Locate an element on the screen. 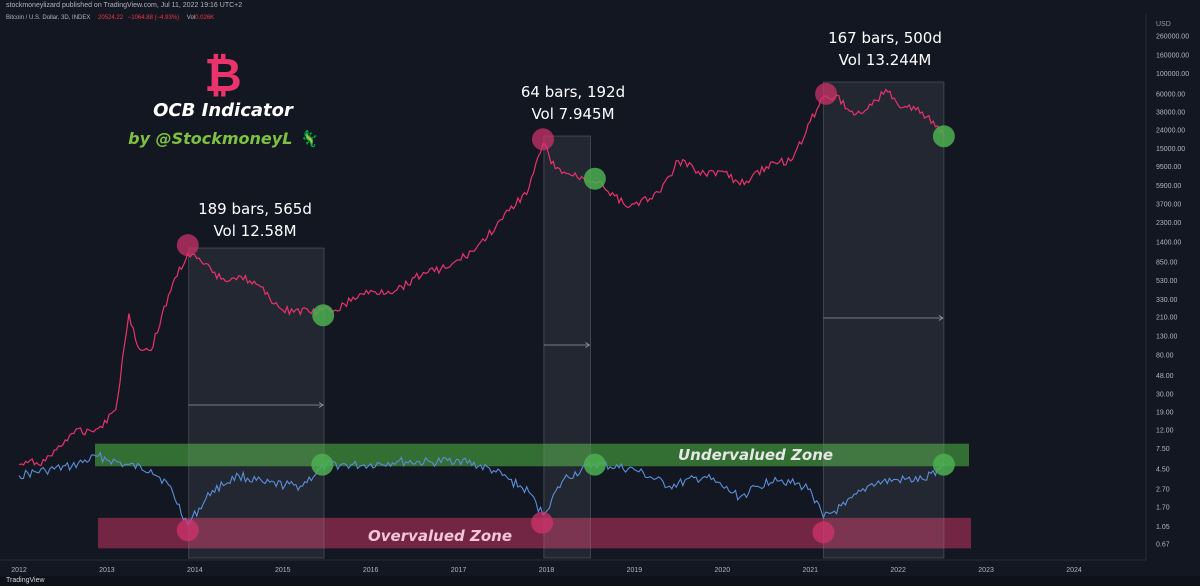 This screenshot has height=586, width=1200. y-tick-label: 2.70 is located at coordinates (1163, 489).